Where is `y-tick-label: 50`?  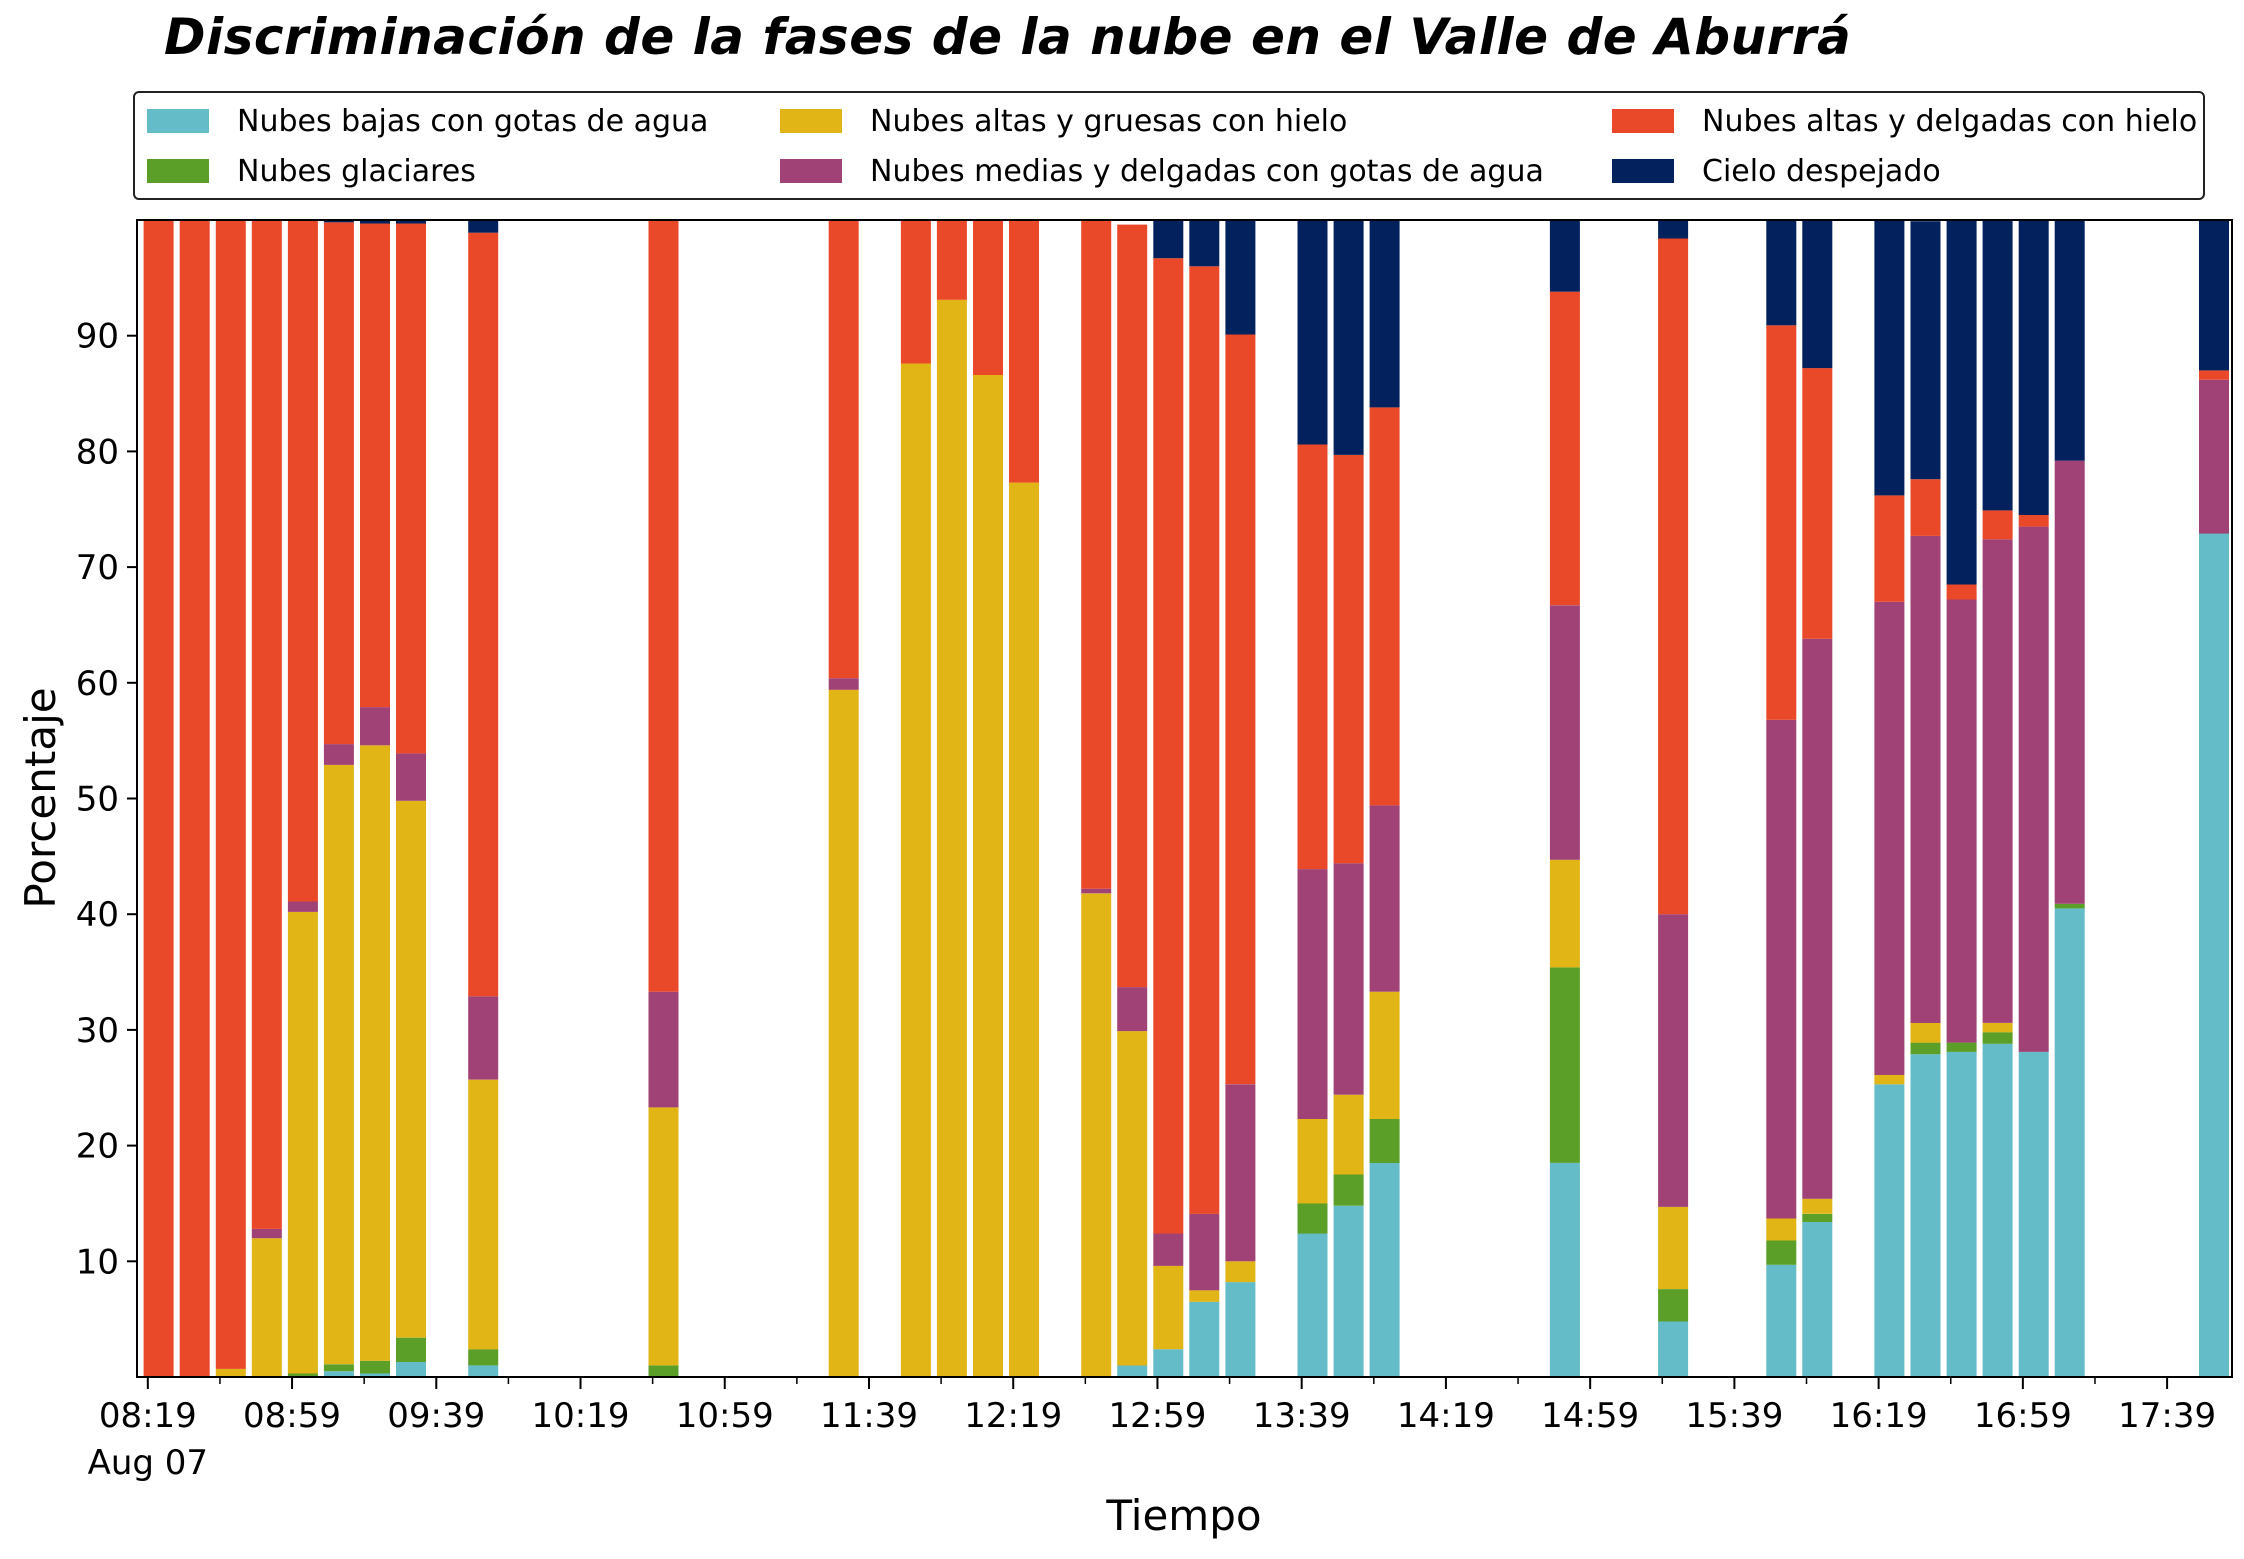 y-tick-label: 50 is located at coordinates (97, 800).